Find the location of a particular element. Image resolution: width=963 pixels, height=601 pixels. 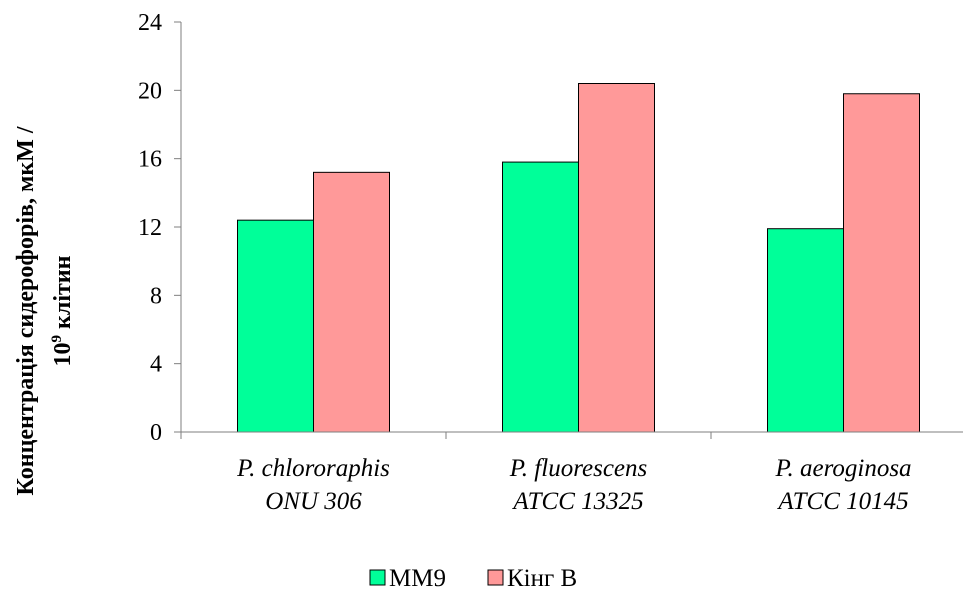

legend-swatch-king-b is located at coordinates (495, 577).